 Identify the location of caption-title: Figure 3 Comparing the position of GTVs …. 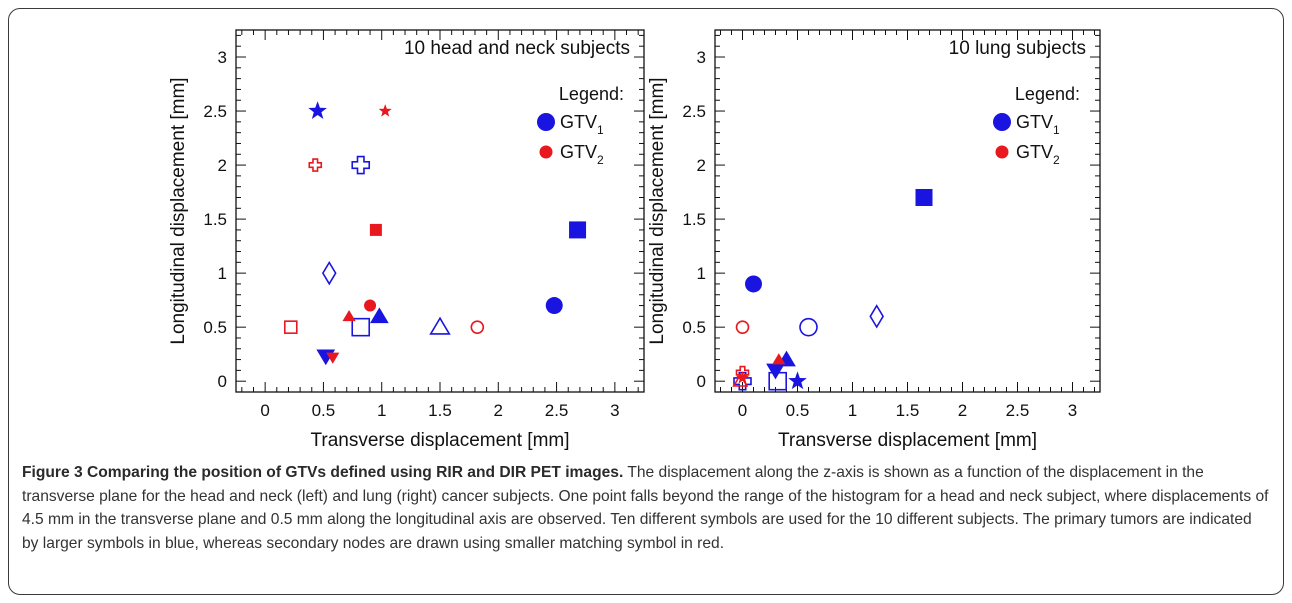
(323, 472).